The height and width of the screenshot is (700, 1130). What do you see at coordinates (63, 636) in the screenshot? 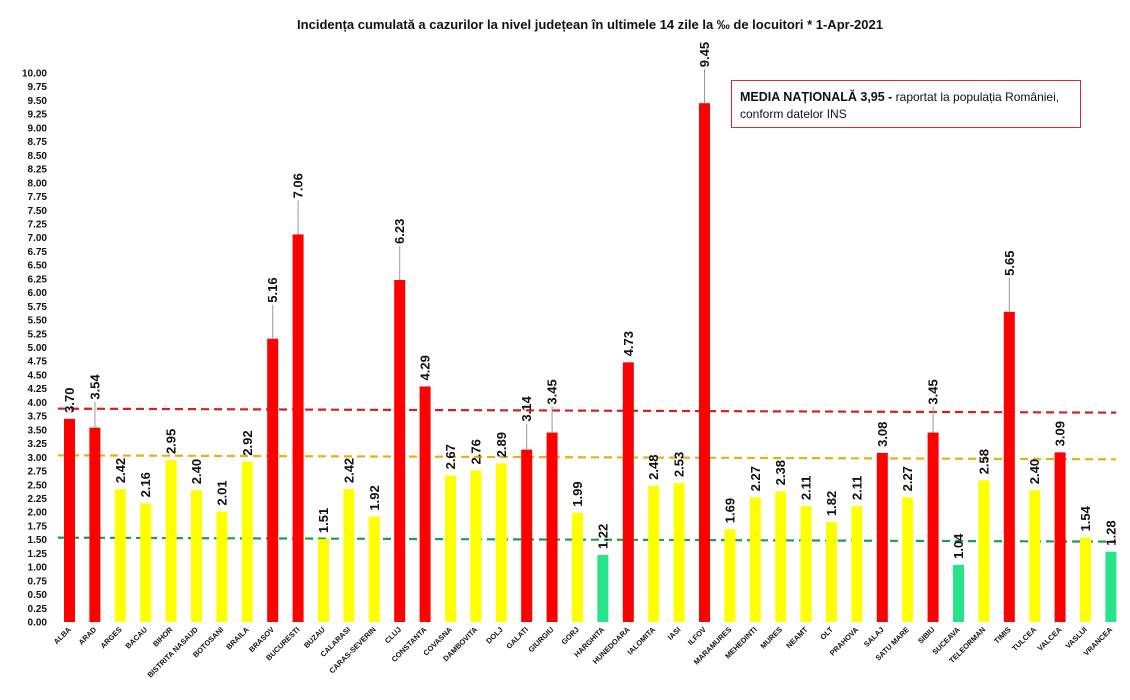
I see `category-label: ALBA` at bounding box center [63, 636].